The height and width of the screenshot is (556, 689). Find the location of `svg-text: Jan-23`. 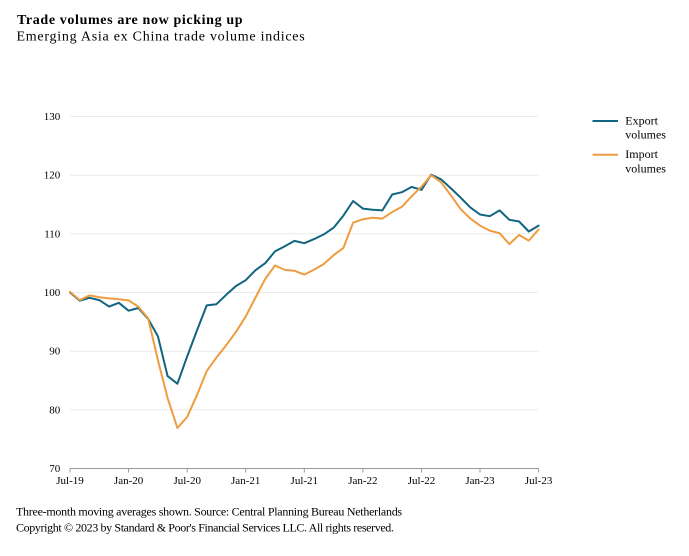

svg-text: Jan-23 is located at coordinates (480, 481).